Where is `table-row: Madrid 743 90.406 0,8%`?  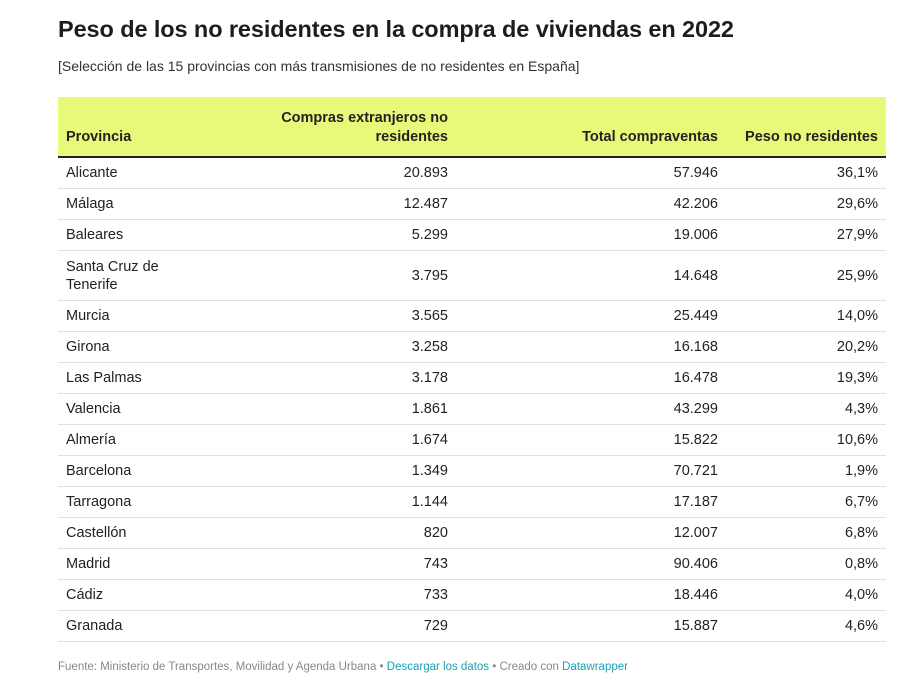
table-row: Madrid 743 90.406 0,8% is located at coordinates (472, 564).